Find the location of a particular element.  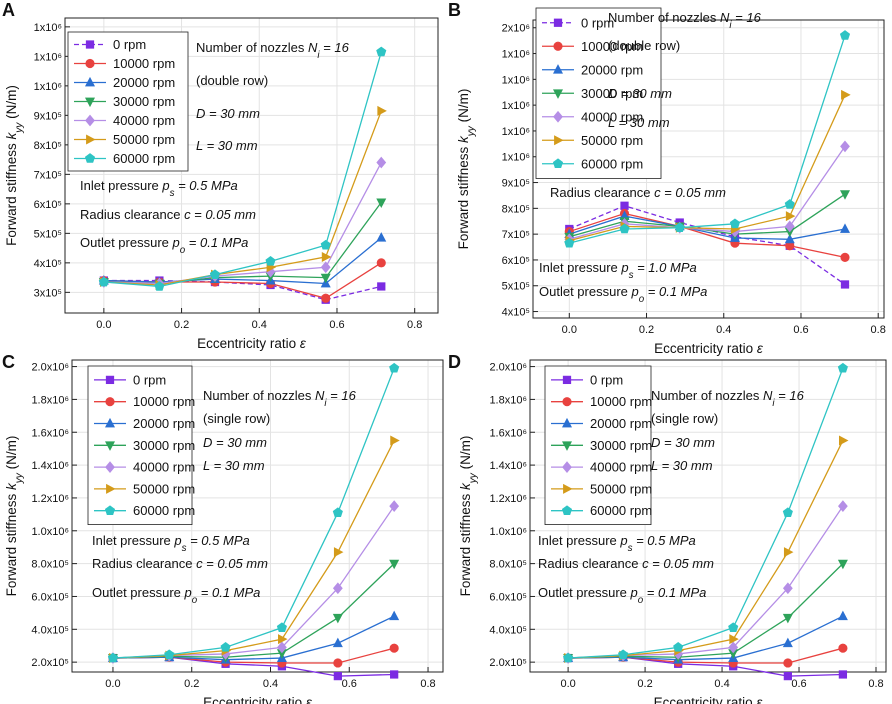

text-part: (double row) is located at coordinates (644, 45).